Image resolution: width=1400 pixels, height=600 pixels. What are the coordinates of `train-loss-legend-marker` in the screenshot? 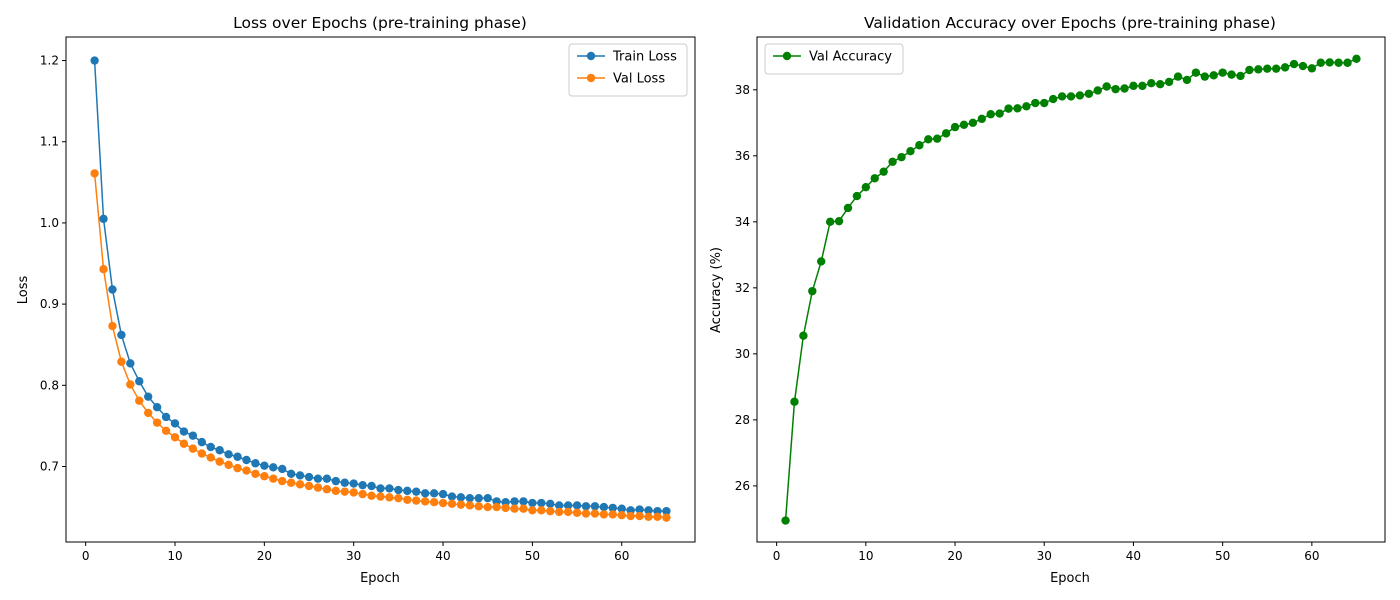 It's located at (591, 56).